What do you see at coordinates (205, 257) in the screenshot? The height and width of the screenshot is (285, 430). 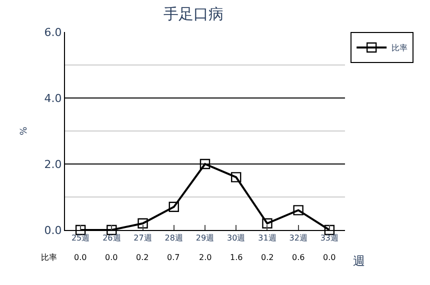 I see `data-label: 2.0` at bounding box center [205, 257].